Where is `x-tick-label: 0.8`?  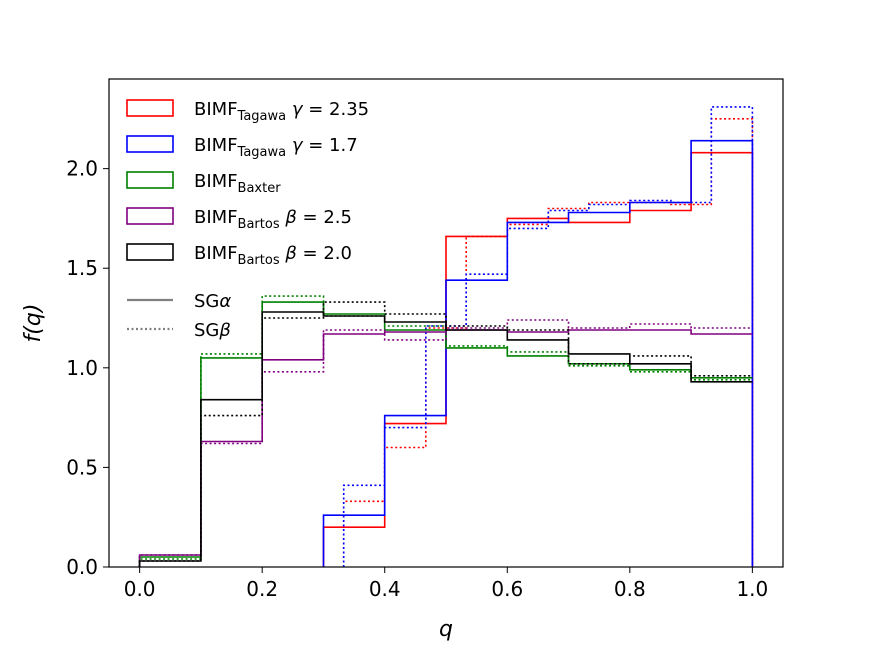
x-tick-label: 0.8 is located at coordinates (630, 589).